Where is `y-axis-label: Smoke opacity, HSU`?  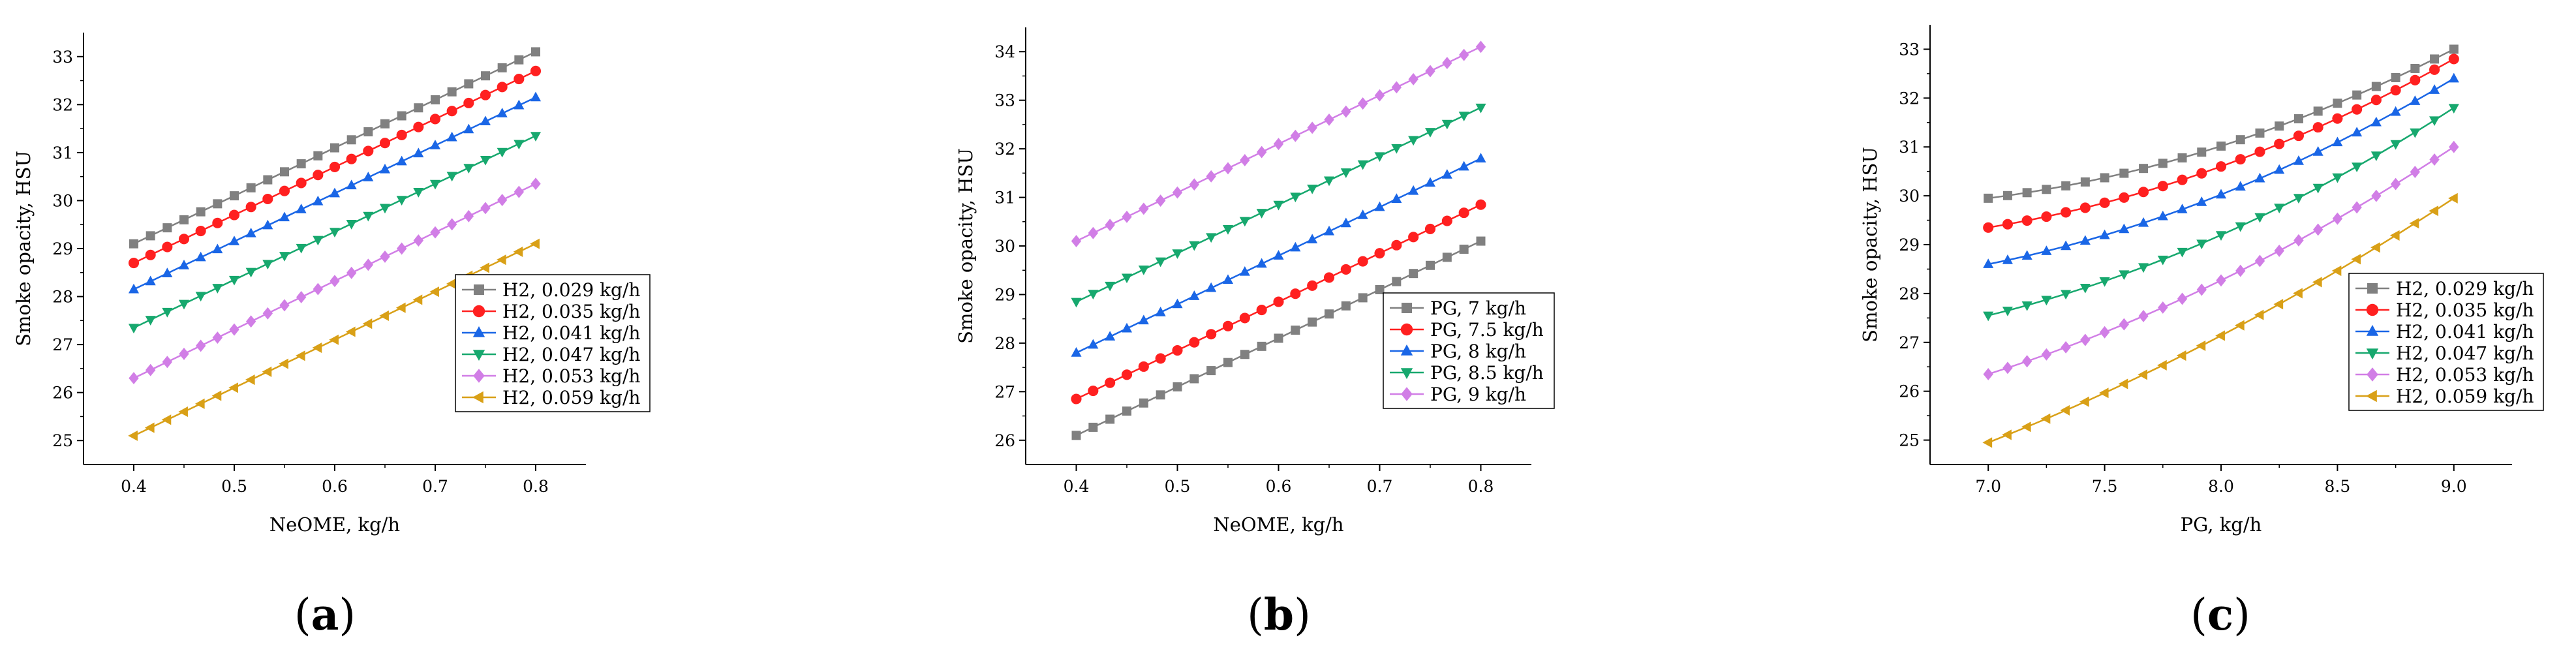
y-axis-label: Smoke opacity, HSU is located at coordinates (23, 248).